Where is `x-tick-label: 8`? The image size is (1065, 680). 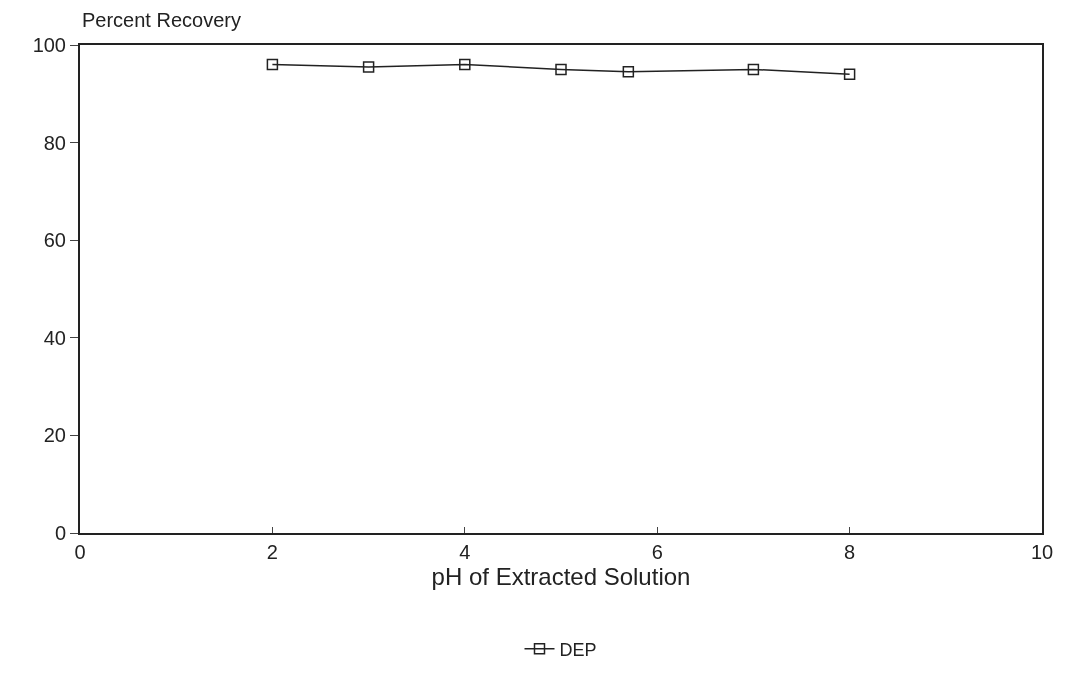 x-tick-label: 8 is located at coordinates (850, 552).